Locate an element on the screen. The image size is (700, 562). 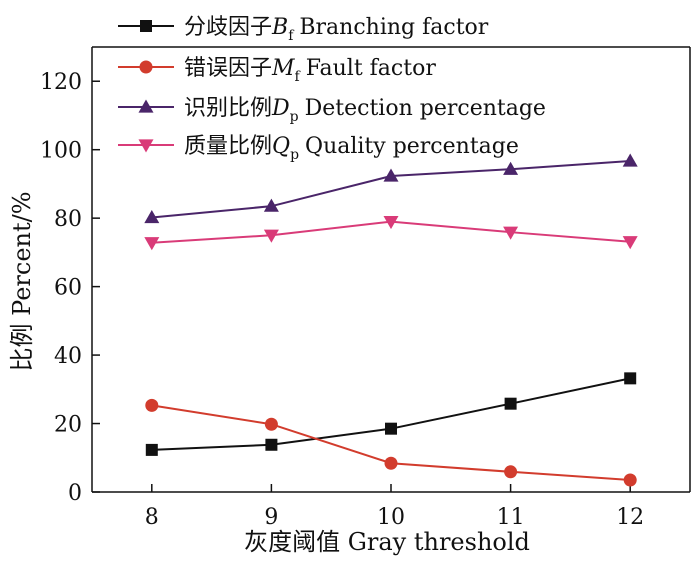
legend-item-4: 质量比例Qp Quality percentage is located at coordinates (318, 148).